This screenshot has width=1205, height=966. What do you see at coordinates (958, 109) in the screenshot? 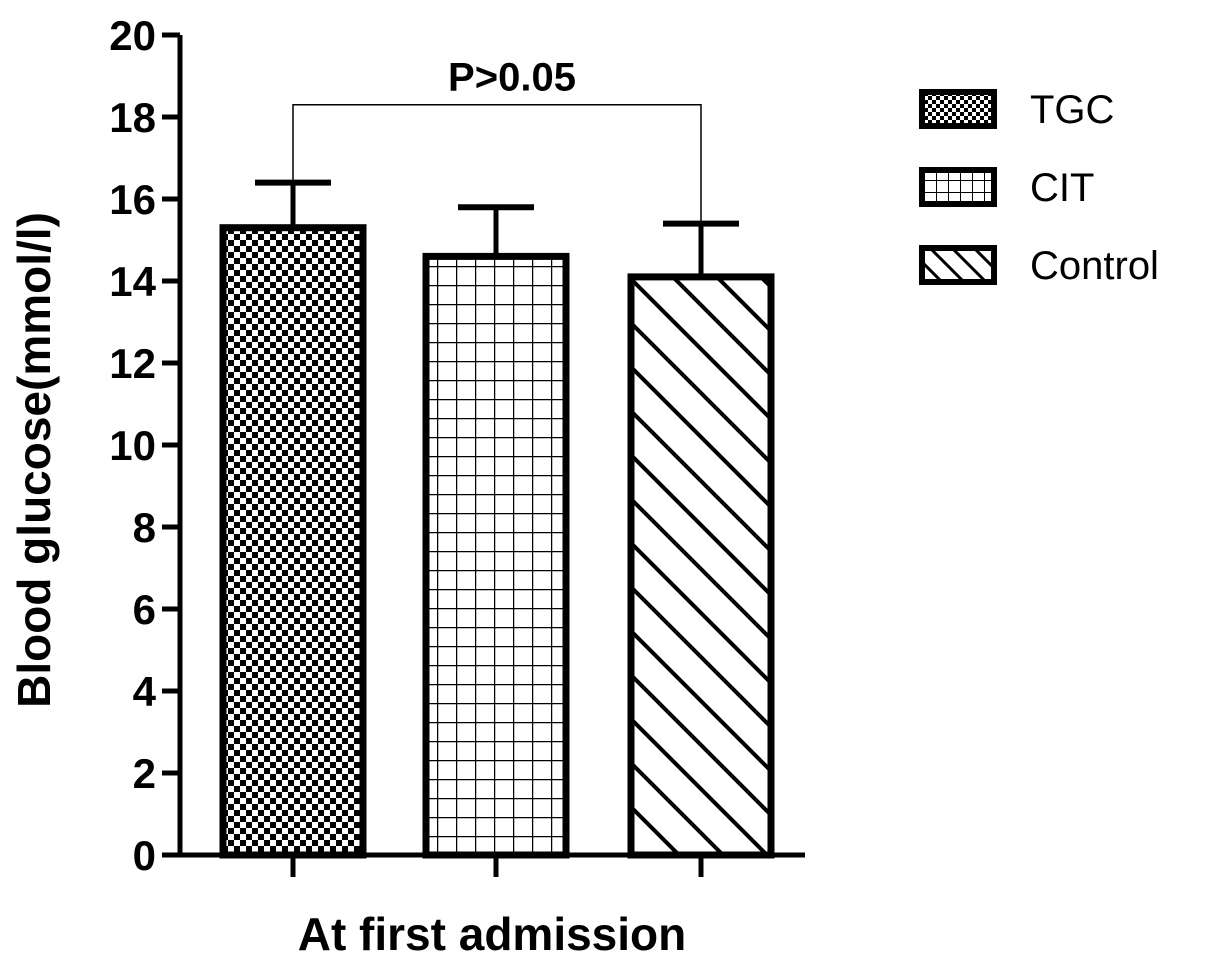
I see `legend-swatch-tgc` at bounding box center [958, 109].